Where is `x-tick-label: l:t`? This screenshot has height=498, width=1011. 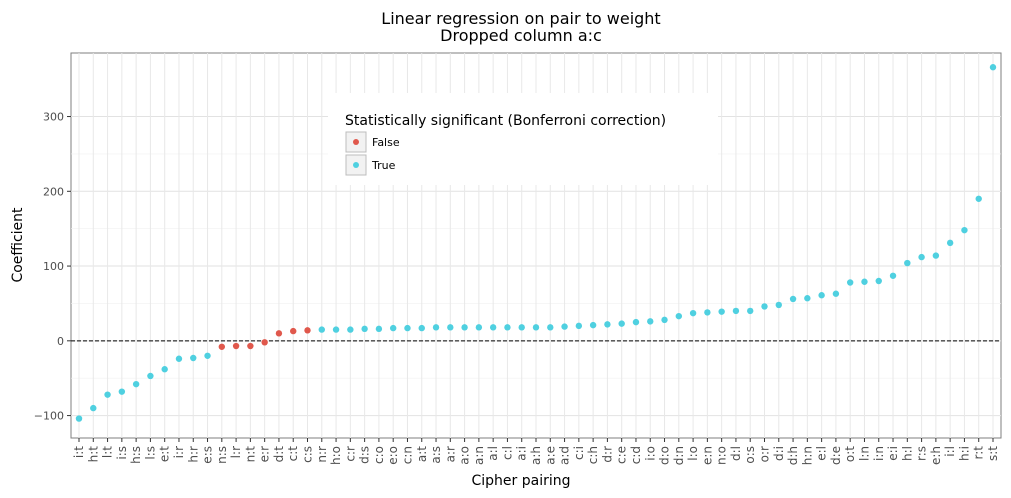
x-tick-label: l:t is located at coordinates (108, 452).